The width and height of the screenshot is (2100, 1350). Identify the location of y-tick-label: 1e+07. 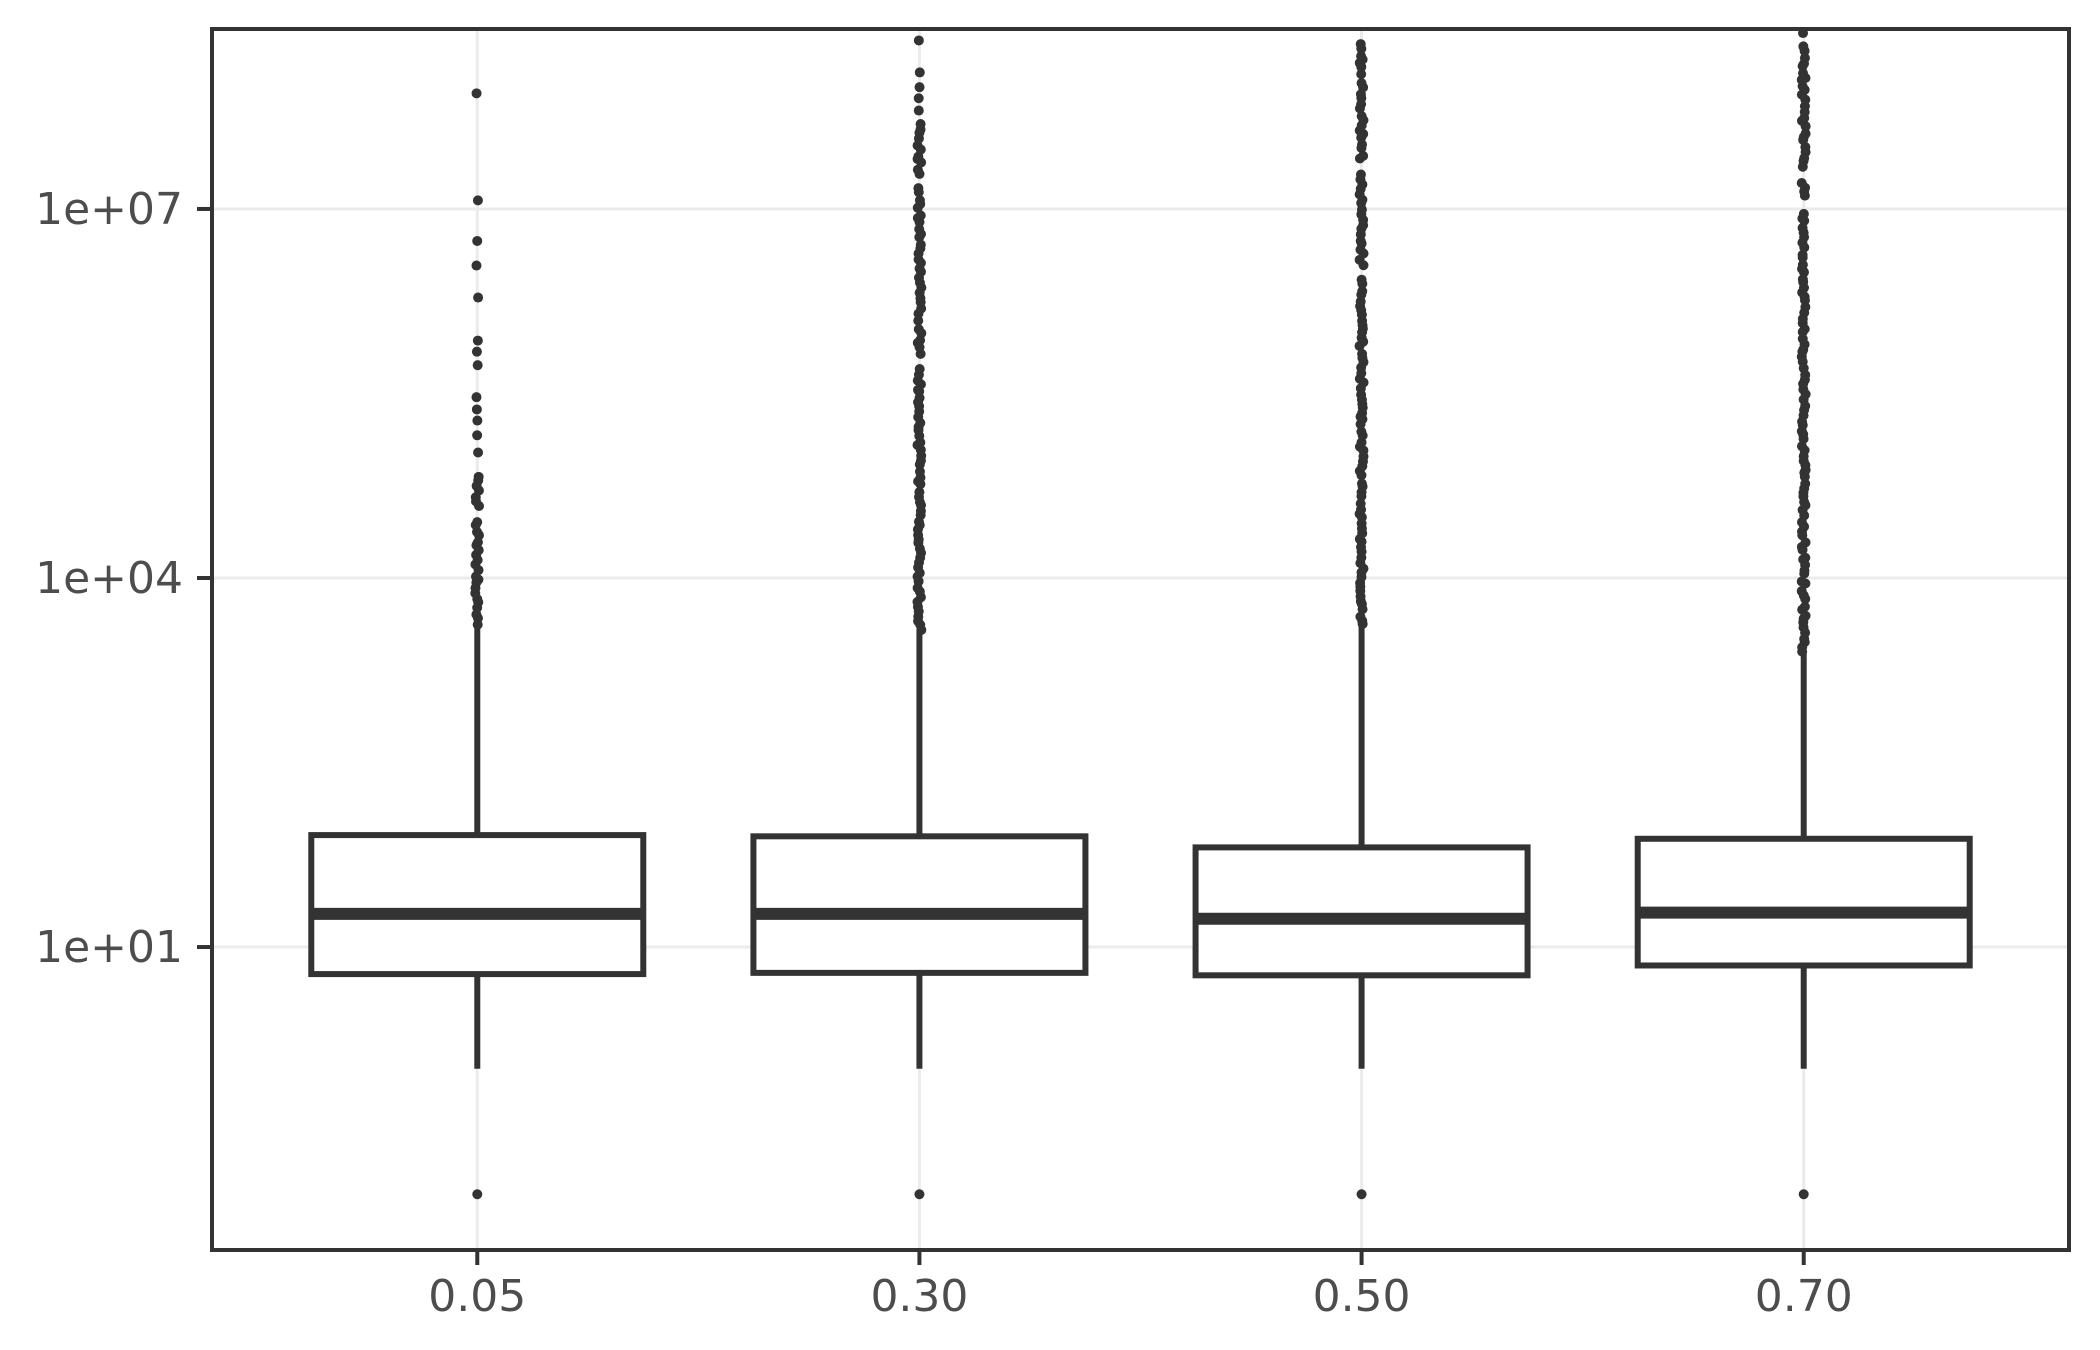
(109, 209).